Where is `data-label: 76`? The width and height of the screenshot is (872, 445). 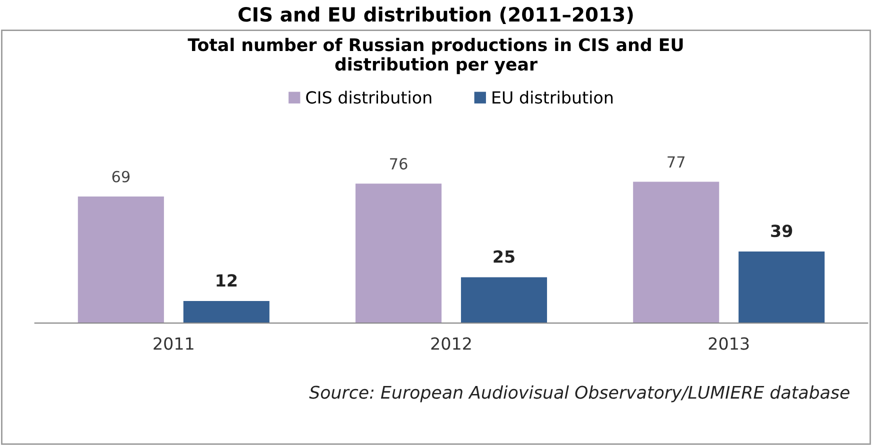
data-label: 76 is located at coordinates (399, 164).